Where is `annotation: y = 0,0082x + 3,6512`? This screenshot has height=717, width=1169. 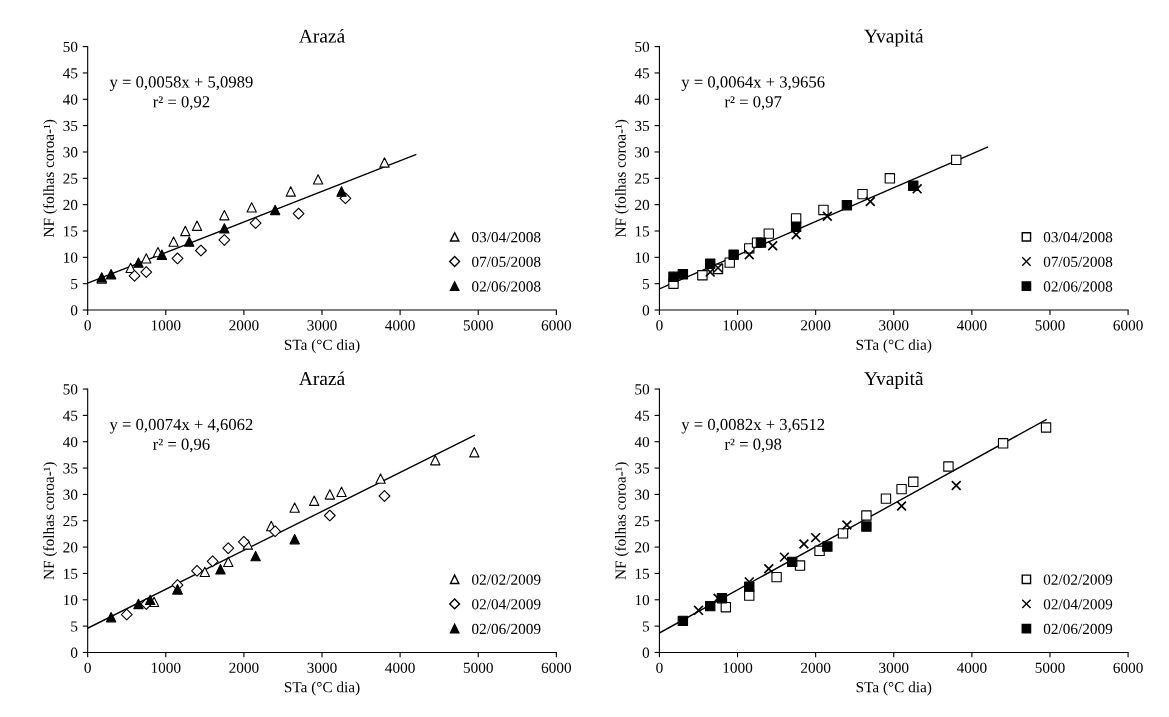
annotation: y = 0,0082x + 3,6512 is located at coordinates (753, 426).